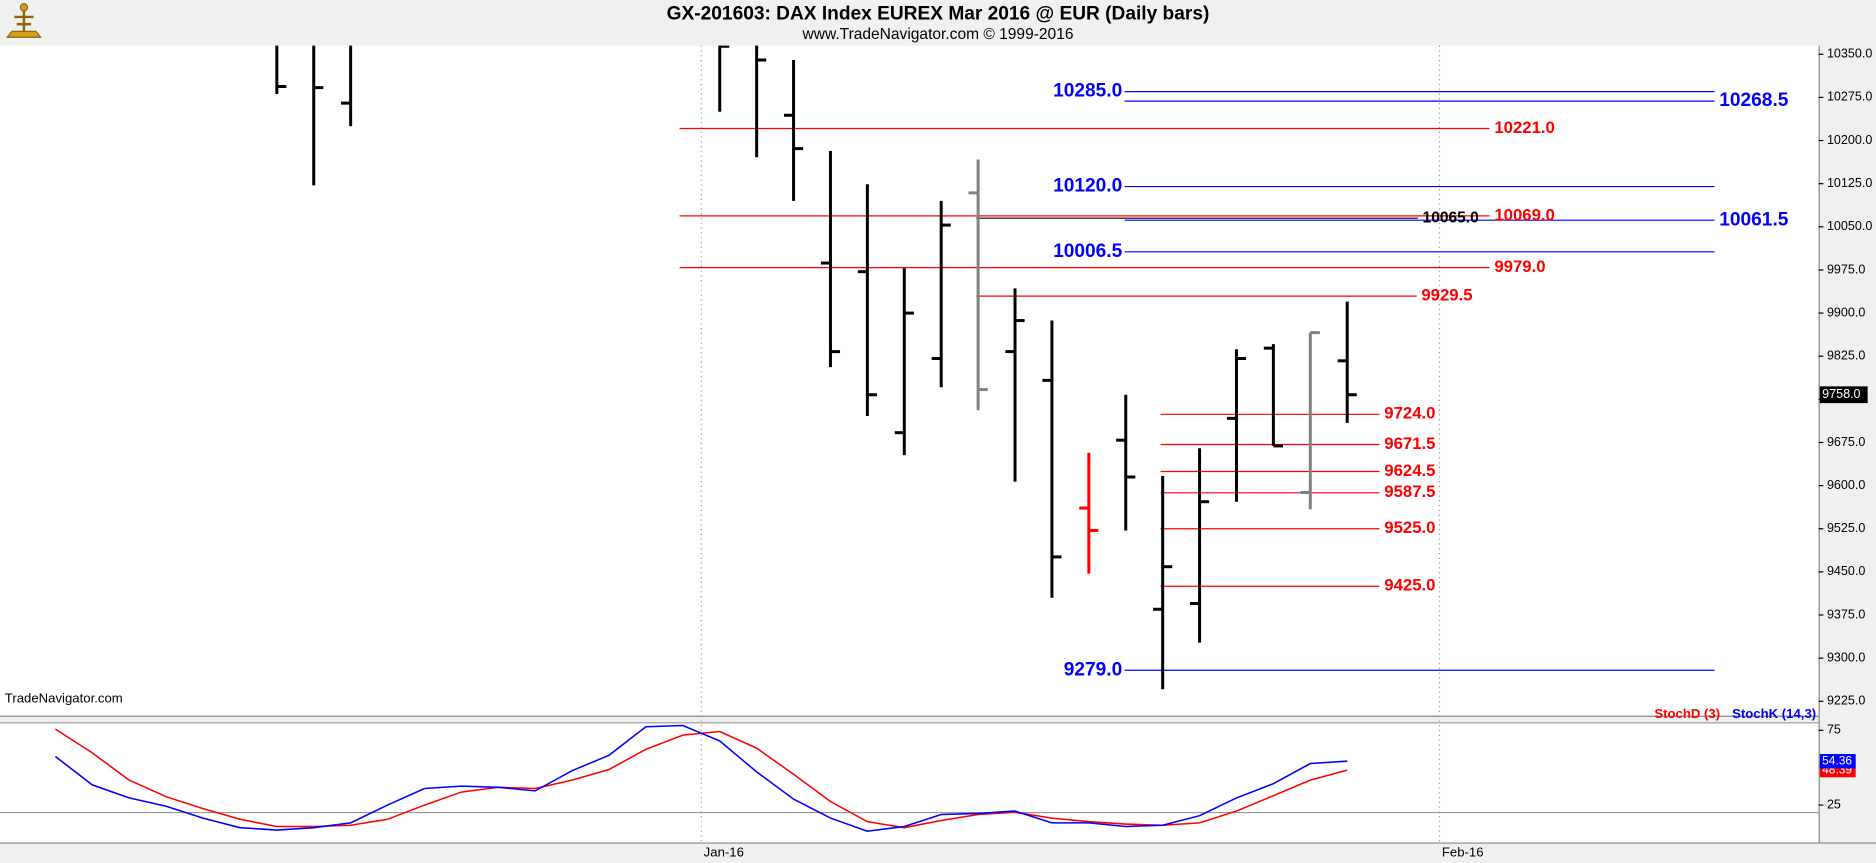 The image size is (1876, 863). I want to click on last-price-label: 9758.0, so click(1841, 394).